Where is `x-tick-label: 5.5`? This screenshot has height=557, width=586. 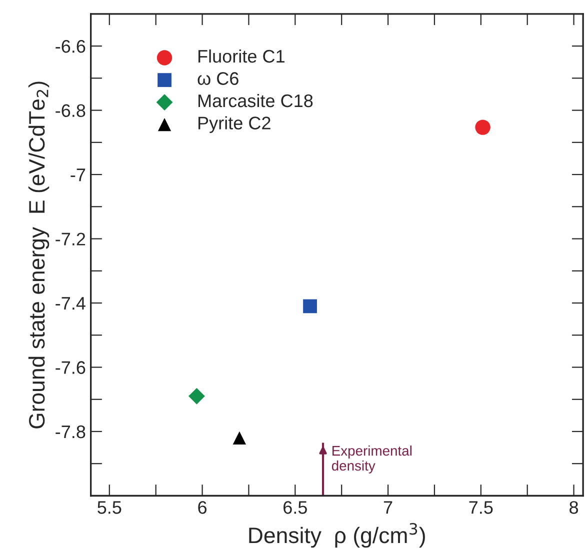 x-tick-label: 5.5 is located at coordinates (110, 507).